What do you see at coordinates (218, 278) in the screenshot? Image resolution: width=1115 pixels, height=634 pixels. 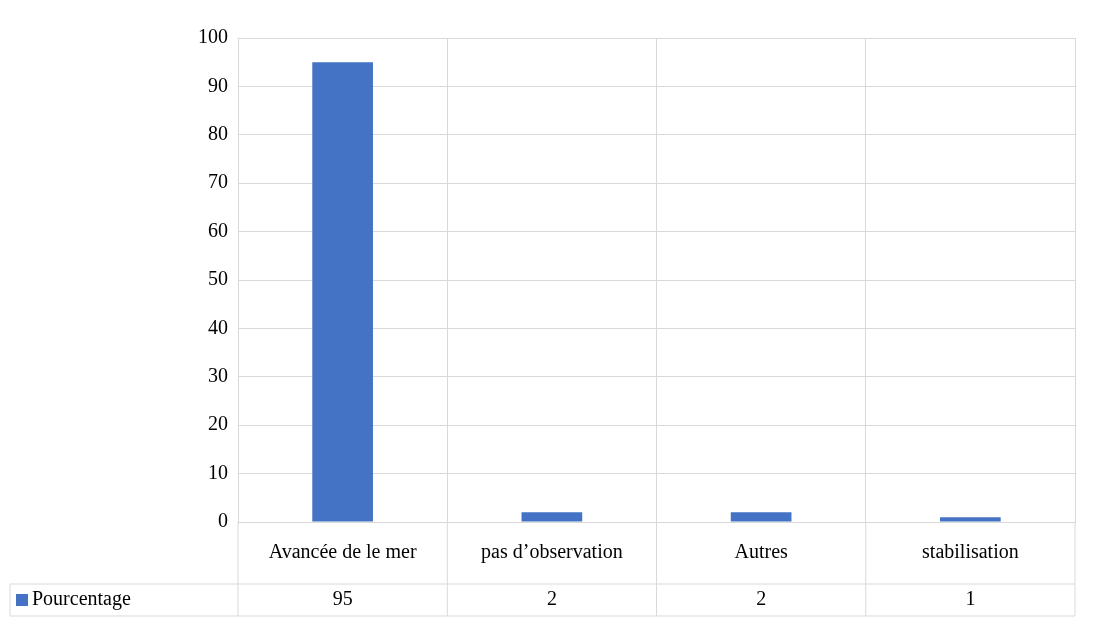 I see `y-tick-label: 50` at bounding box center [218, 278].